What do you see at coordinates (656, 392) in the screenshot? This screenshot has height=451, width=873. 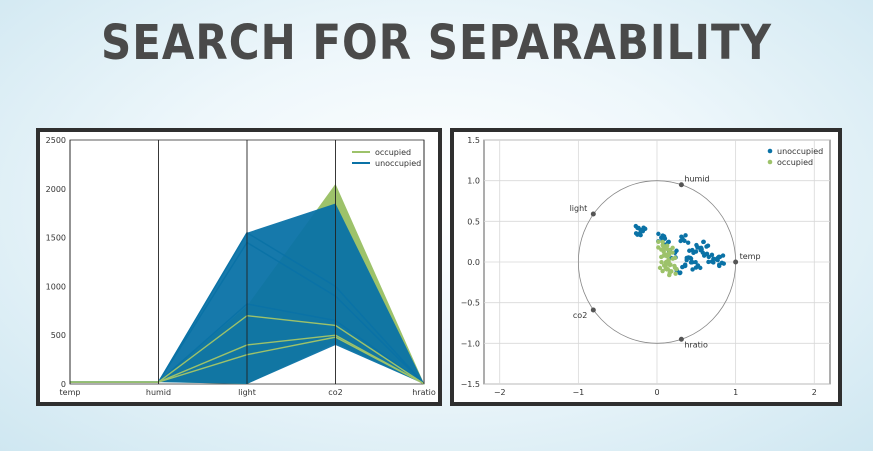 I see `x-tick-label: 0` at bounding box center [656, 392].